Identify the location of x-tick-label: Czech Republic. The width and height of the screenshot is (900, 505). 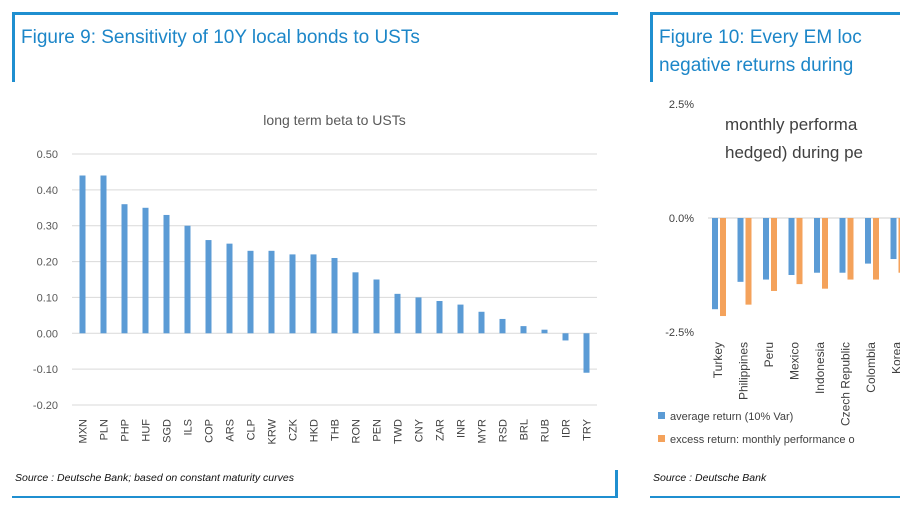
(846, 384).